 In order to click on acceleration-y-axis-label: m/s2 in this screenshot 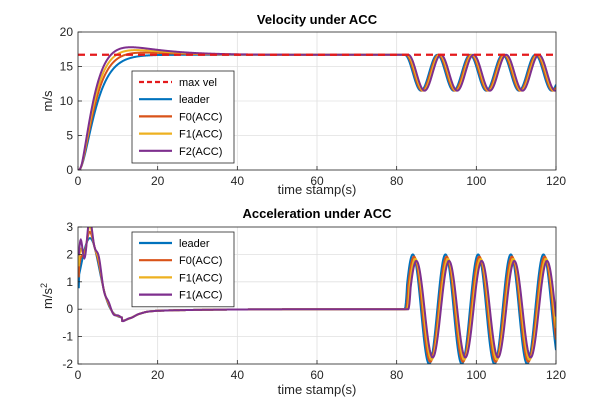, I will do `click(47, 296)`.